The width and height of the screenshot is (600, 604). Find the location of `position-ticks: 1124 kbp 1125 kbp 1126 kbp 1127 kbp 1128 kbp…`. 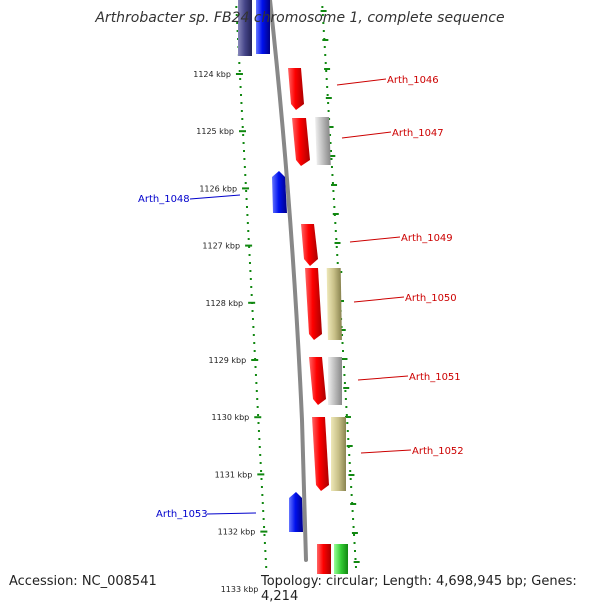

position-ticks: 1124 kbp 1125 kbp 1126 kbp 1127 kbp 1128 kbp… is located at coordinates (232, 332).